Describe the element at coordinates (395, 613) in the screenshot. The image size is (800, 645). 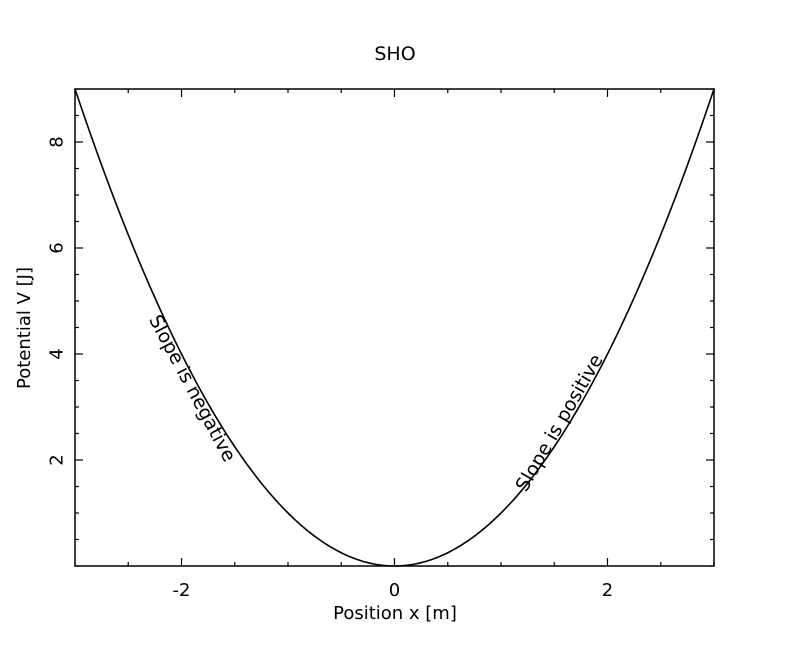
I see `x-axis-label: Position x [m]` at that location.